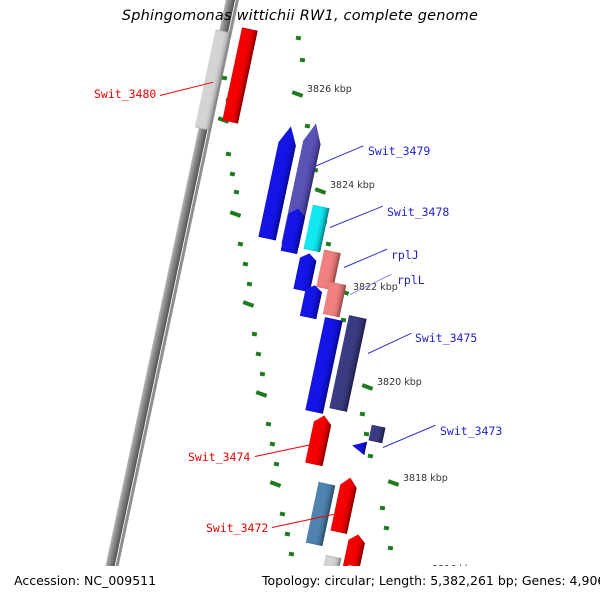  I want to click on axis-tick-label: 3820 kbp, so click(399, 382).